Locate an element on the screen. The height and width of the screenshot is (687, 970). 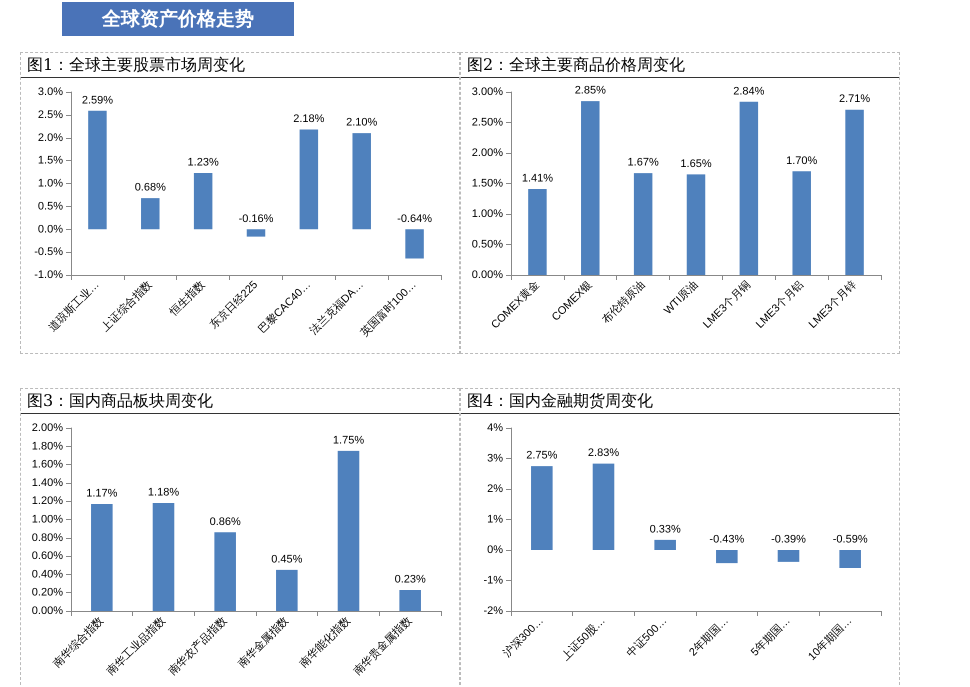
y-tick-label: 1% is located at coordinates (495, 520).